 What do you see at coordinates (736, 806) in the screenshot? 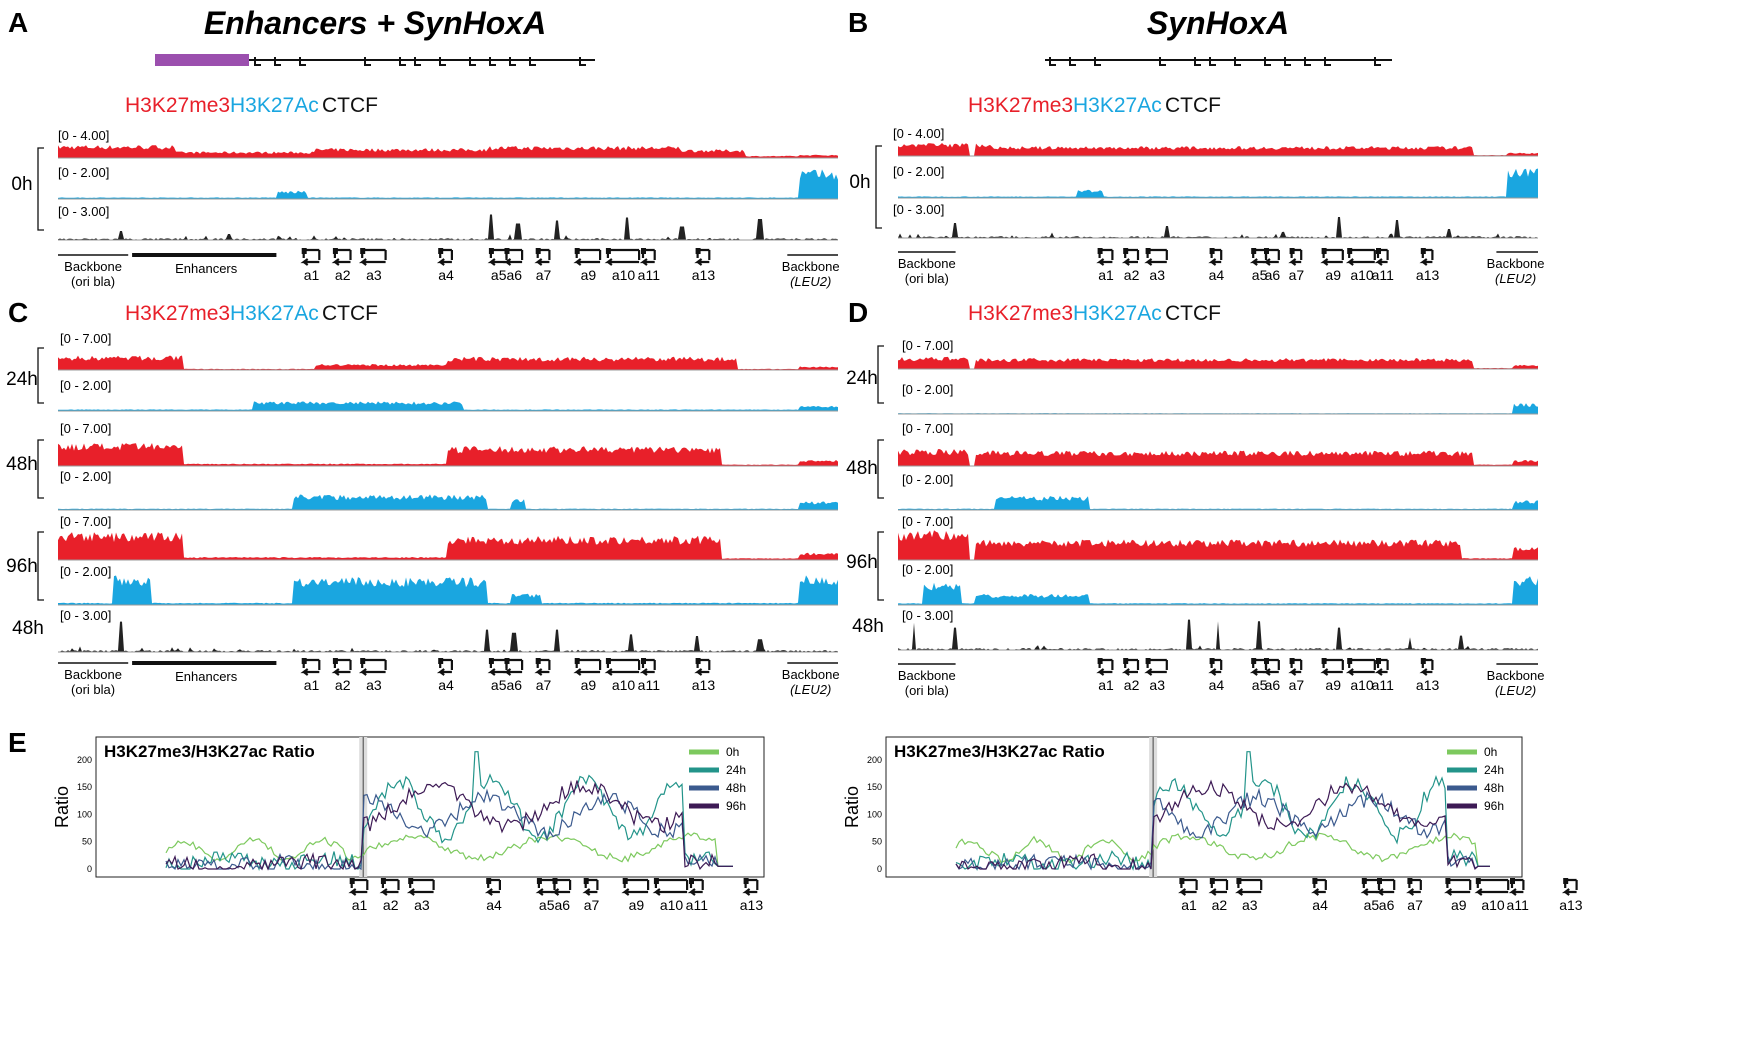
I see `legend-label-96h: 96h` at bounding box center [736, 806].